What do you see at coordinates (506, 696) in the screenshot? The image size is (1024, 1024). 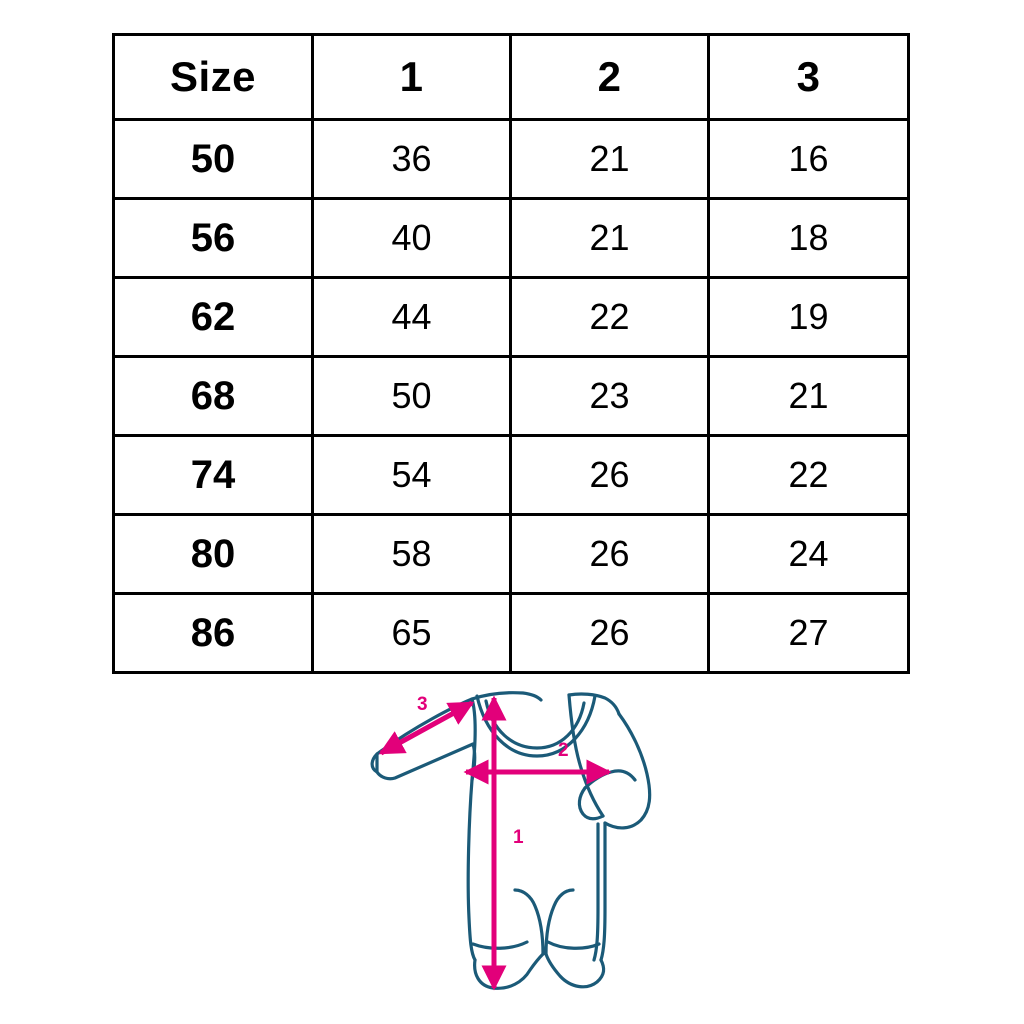 I see `left-shoulder-top` at bounding box center [506, 696].